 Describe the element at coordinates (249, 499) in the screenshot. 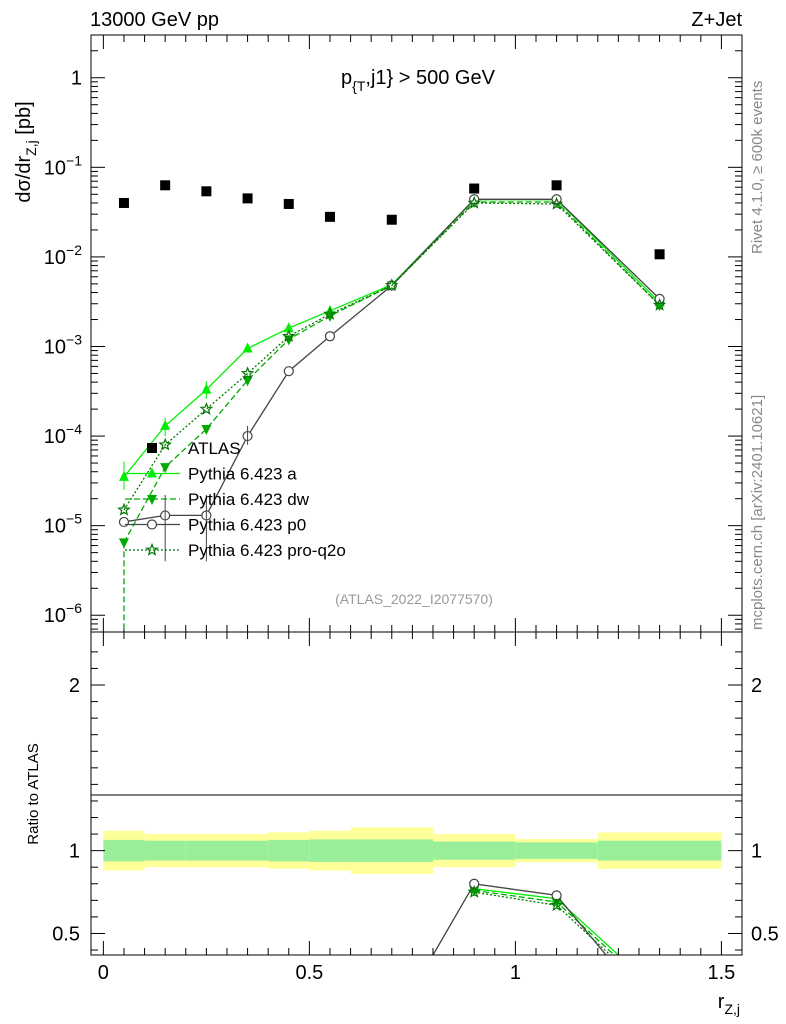

I see `legend-label: Pythia 6.423 dw` at that location.